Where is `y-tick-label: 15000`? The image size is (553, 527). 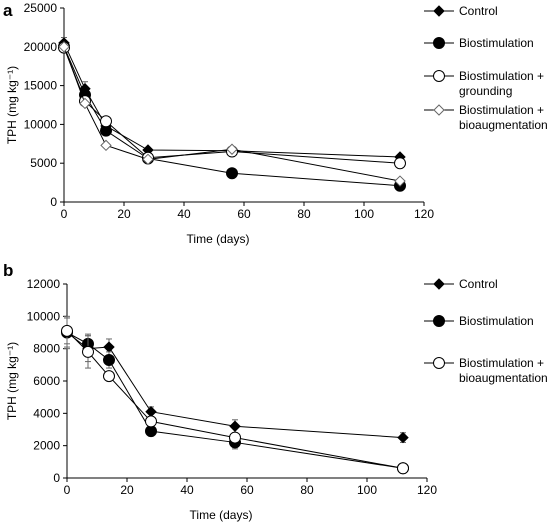
y-tick-label: 15000 is located at coordinates (41, 86).